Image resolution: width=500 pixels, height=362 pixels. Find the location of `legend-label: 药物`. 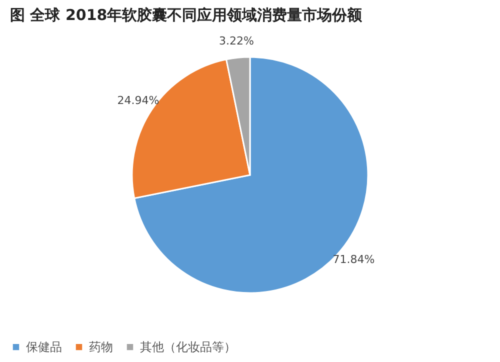

legend-label: 药物 is located at coordinates (101, 347).